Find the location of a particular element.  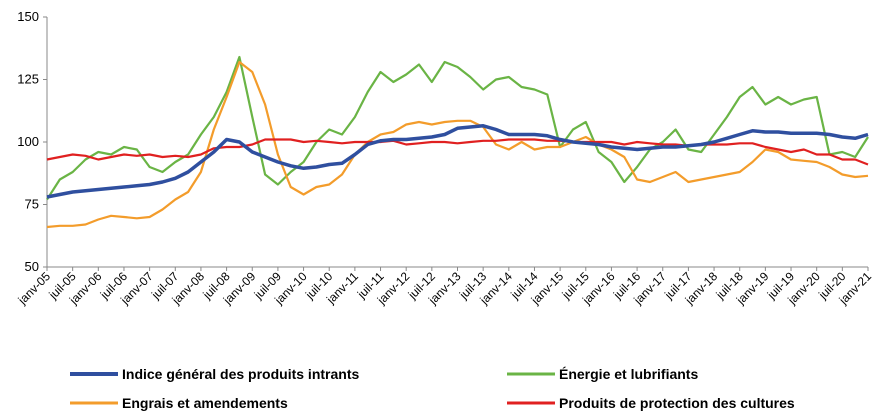

y-tick-label: 100 is located at coordinates (28, 141).